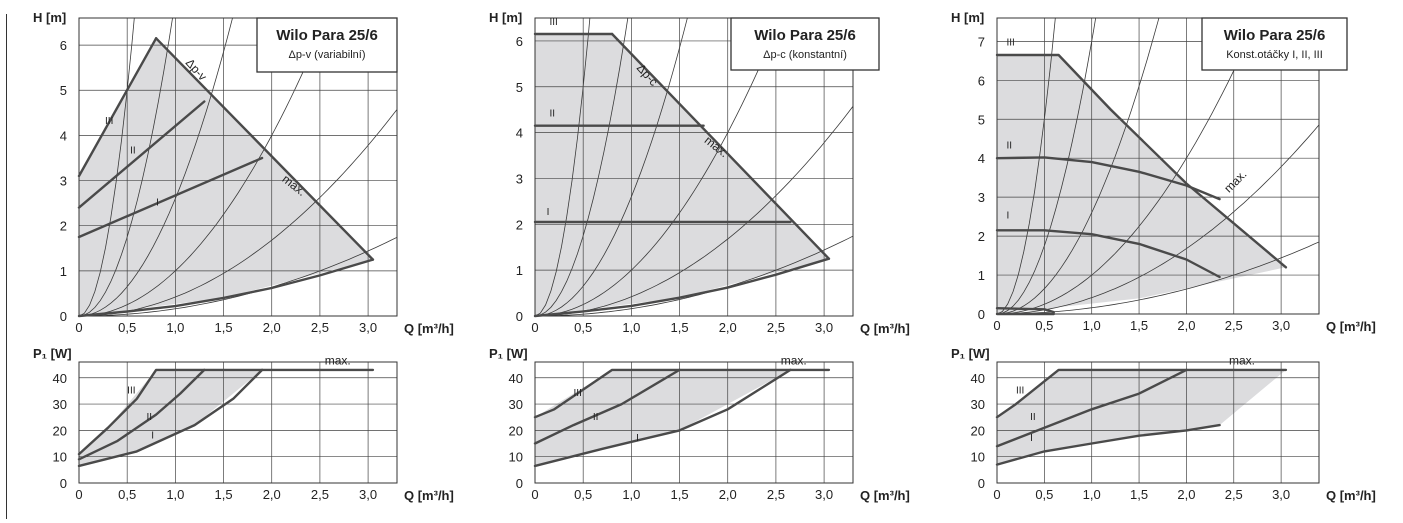  Describe the element at coordinates (505, 17) in the screenshot. I see `y-axis-label: H [m]` at that location.